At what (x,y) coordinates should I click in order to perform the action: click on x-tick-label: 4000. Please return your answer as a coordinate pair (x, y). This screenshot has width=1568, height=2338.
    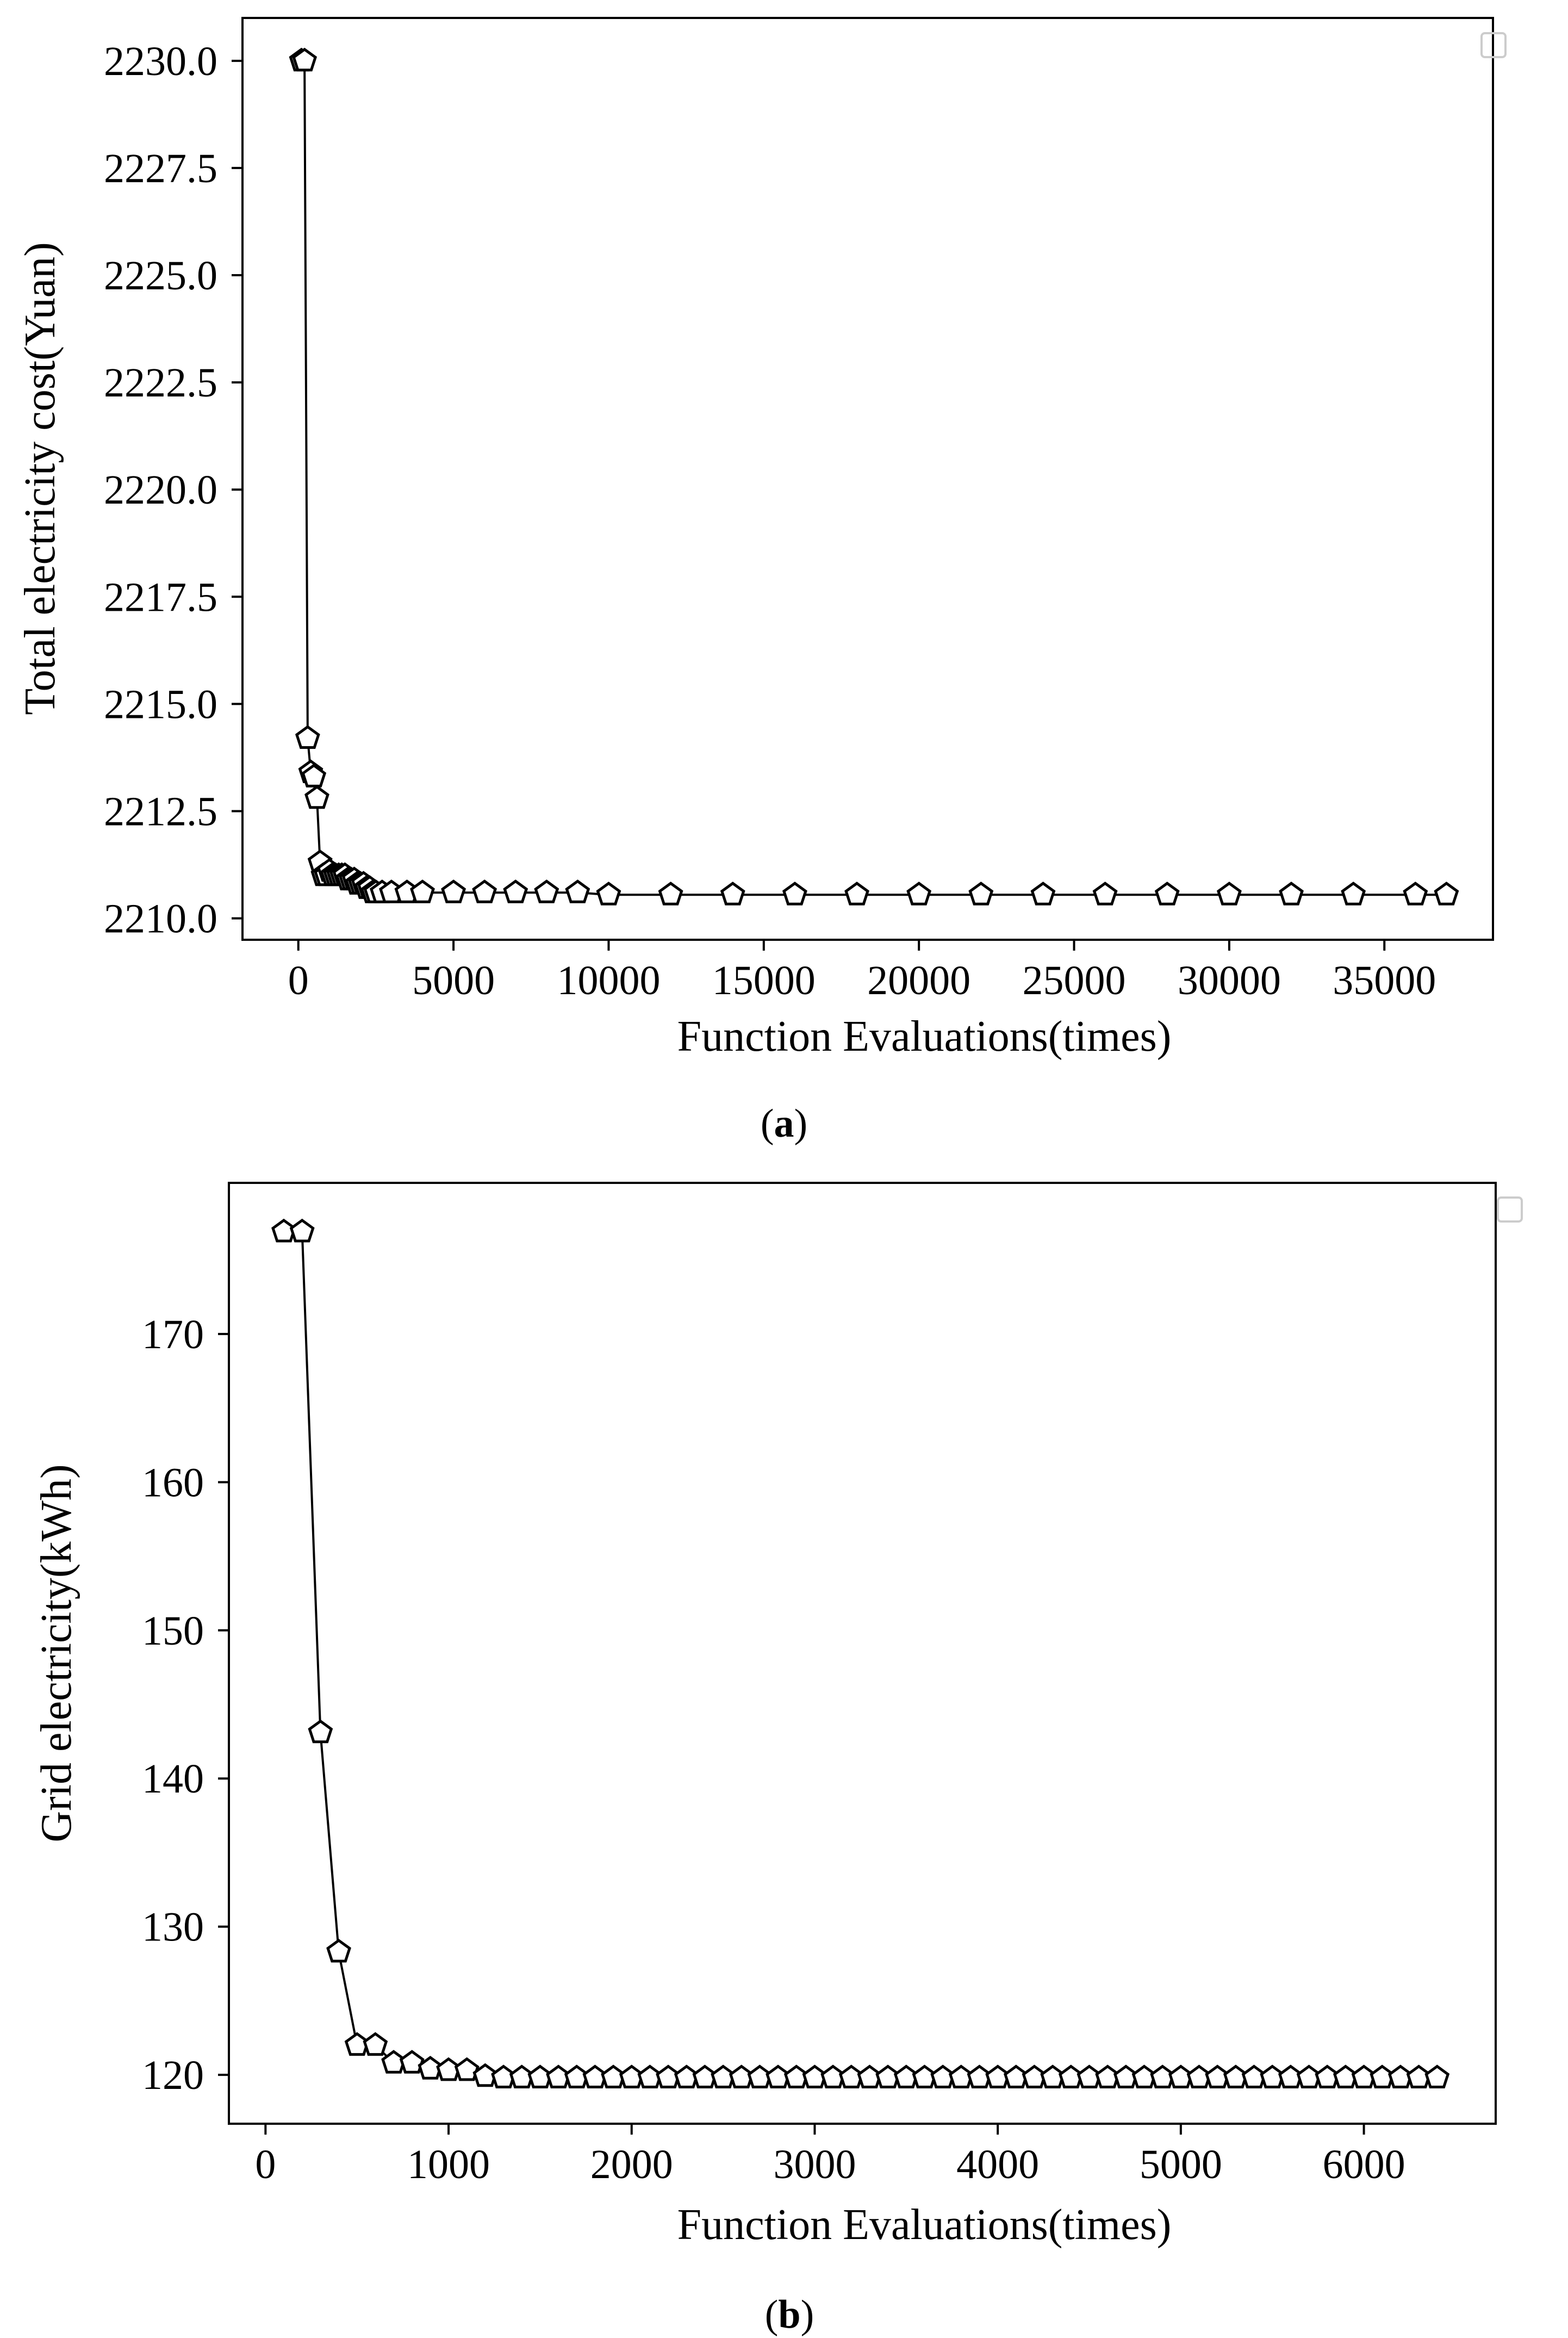
    Looking at the image, I should click on (997, 2164).